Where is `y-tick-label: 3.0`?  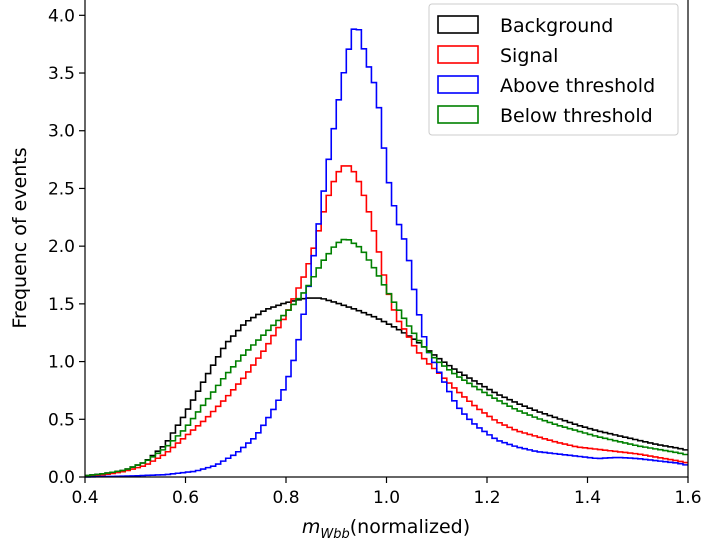
y-tick-label: 3.0 is located at coordinates (61, 132).